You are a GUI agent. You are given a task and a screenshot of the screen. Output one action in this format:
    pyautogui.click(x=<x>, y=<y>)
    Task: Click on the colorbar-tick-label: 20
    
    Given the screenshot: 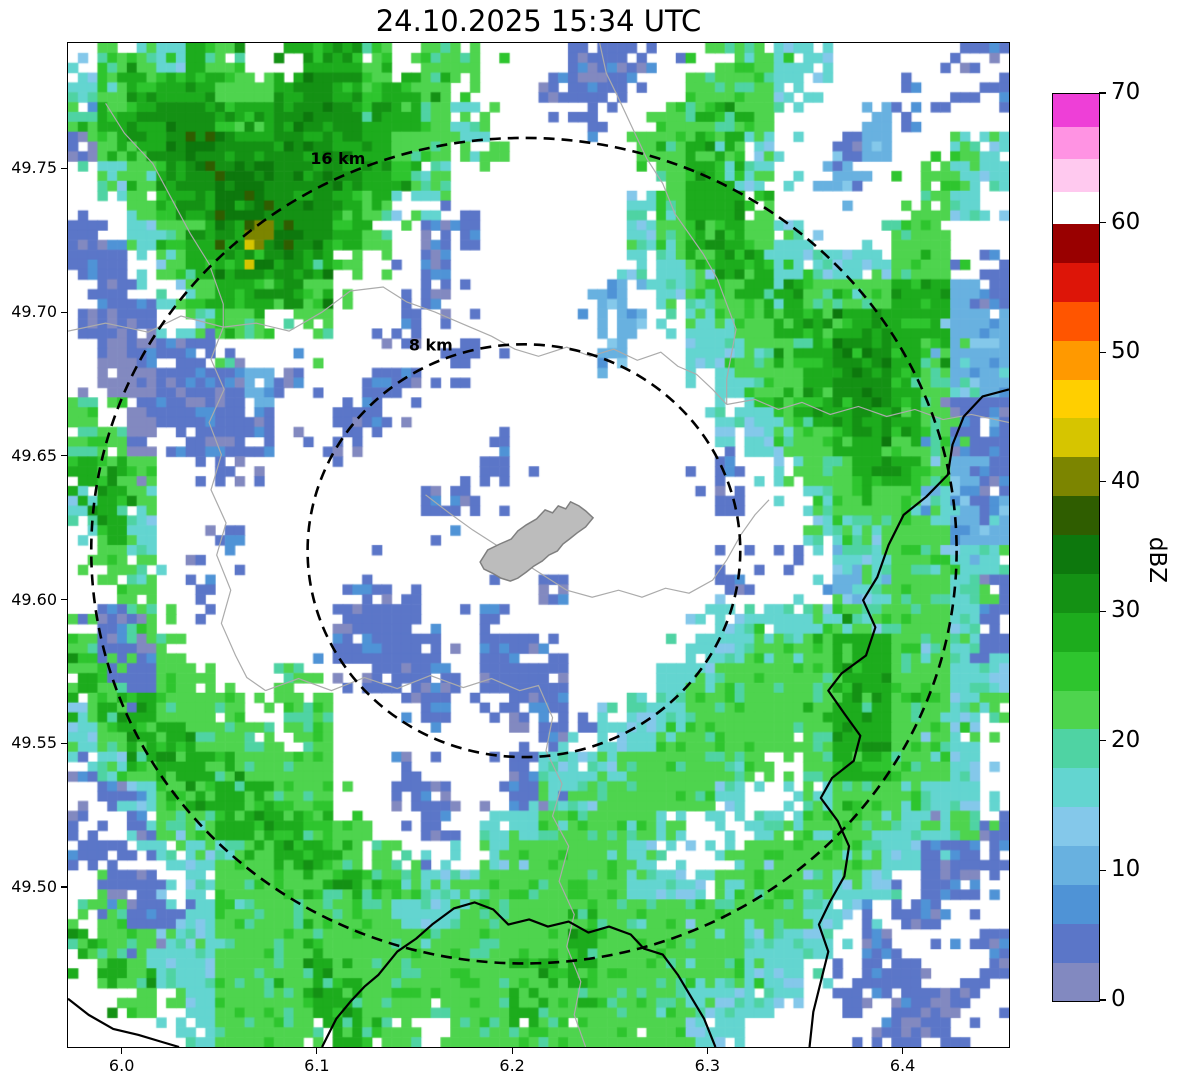 What is the action you would take?
    pyautogui.click(x=1126, y=739)
    